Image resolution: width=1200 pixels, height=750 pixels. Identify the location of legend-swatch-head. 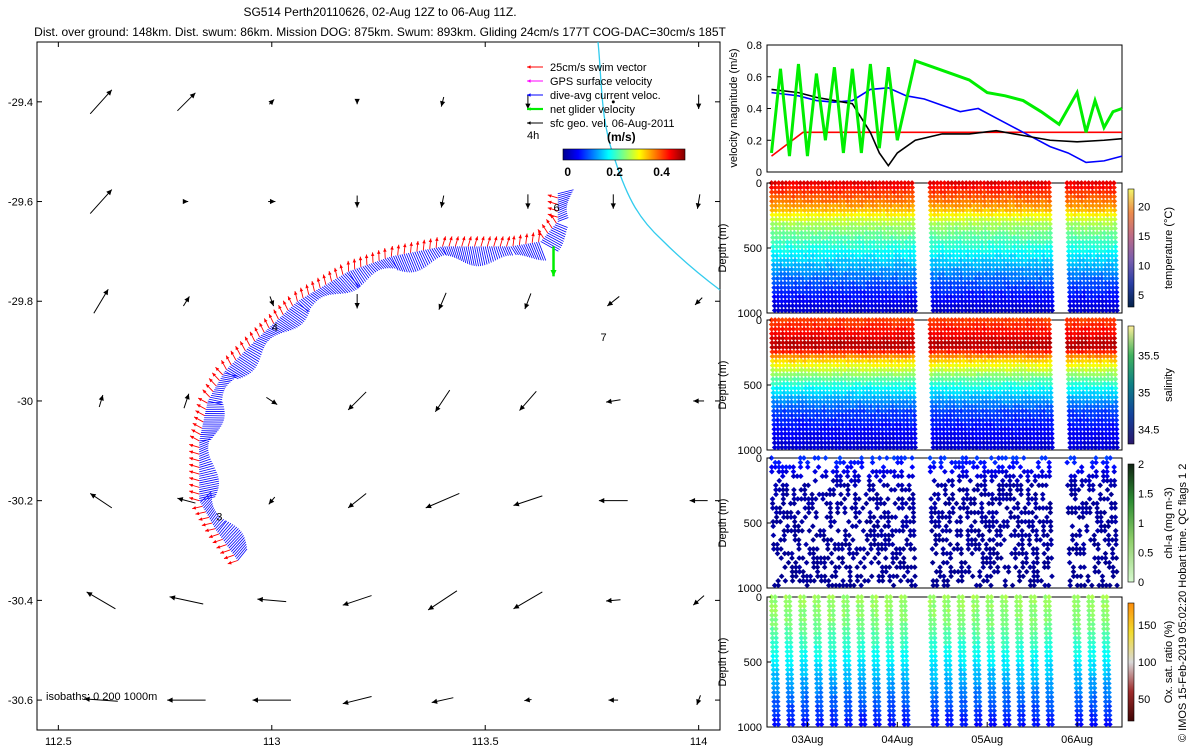
(529, 123).